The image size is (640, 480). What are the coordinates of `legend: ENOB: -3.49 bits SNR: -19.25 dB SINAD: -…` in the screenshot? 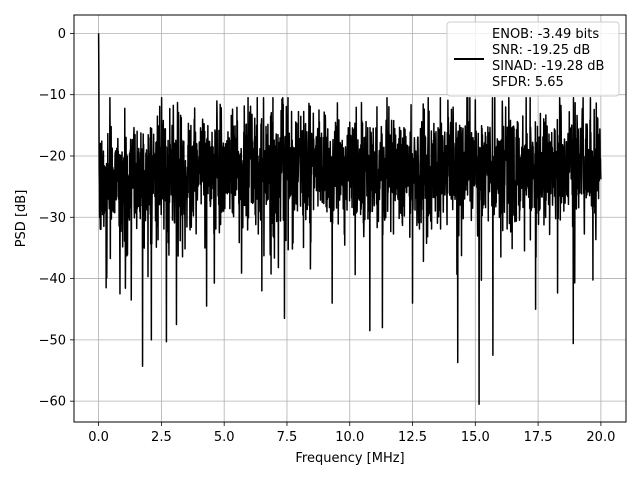 It's located at (533, 59).